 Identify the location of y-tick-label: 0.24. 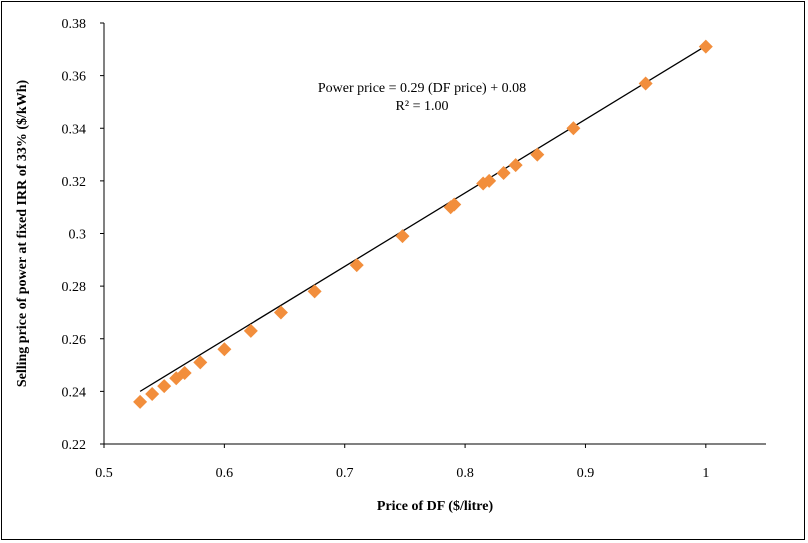
(74, 392).